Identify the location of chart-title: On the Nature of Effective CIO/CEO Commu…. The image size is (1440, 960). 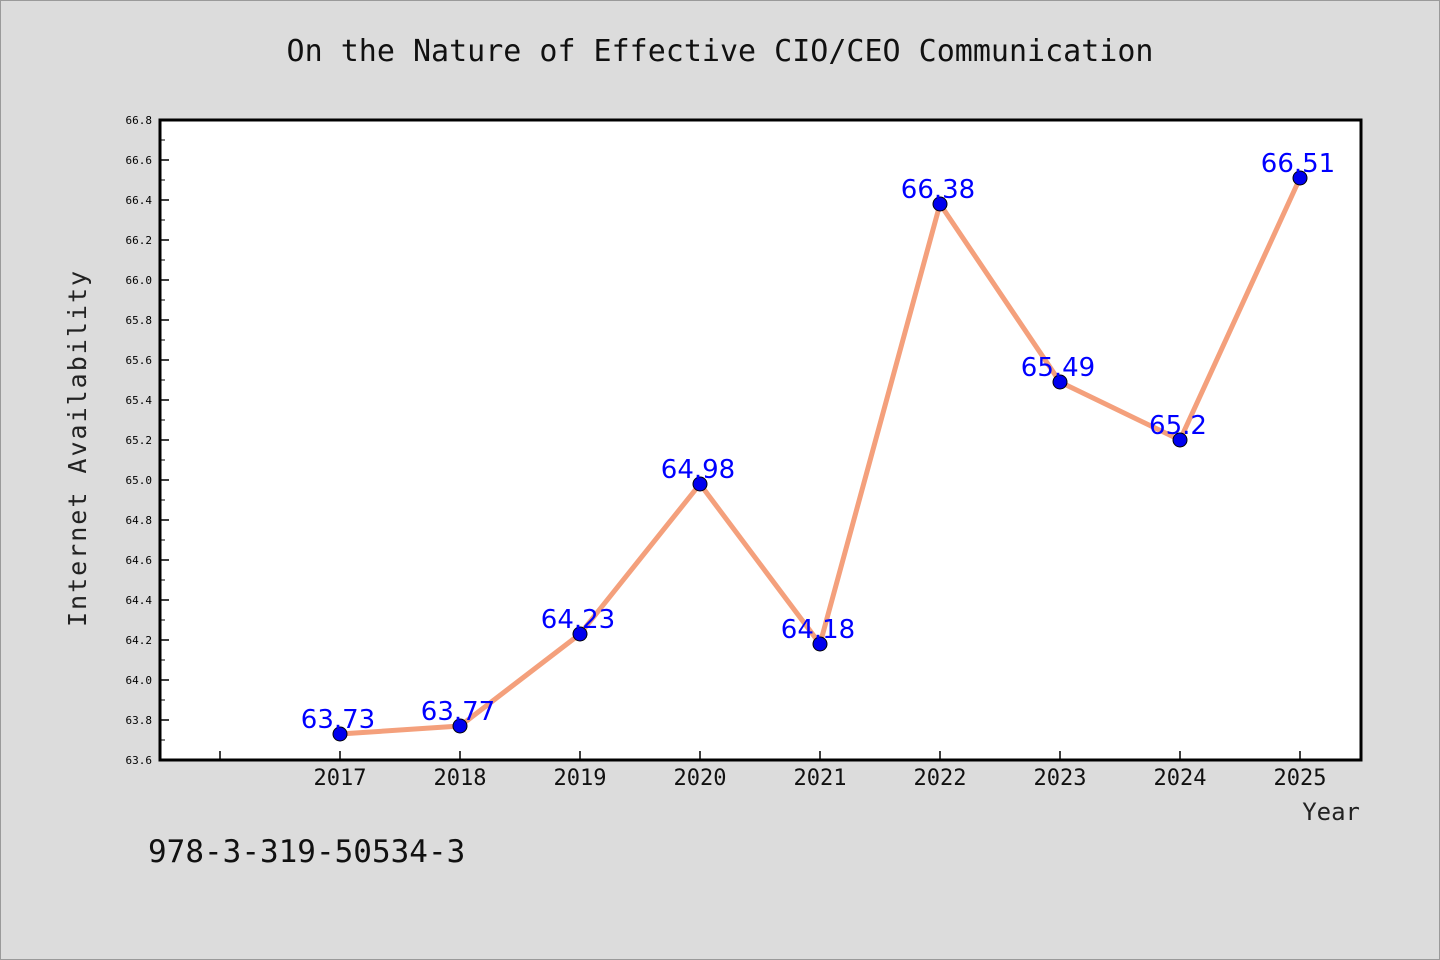
(720, 51).